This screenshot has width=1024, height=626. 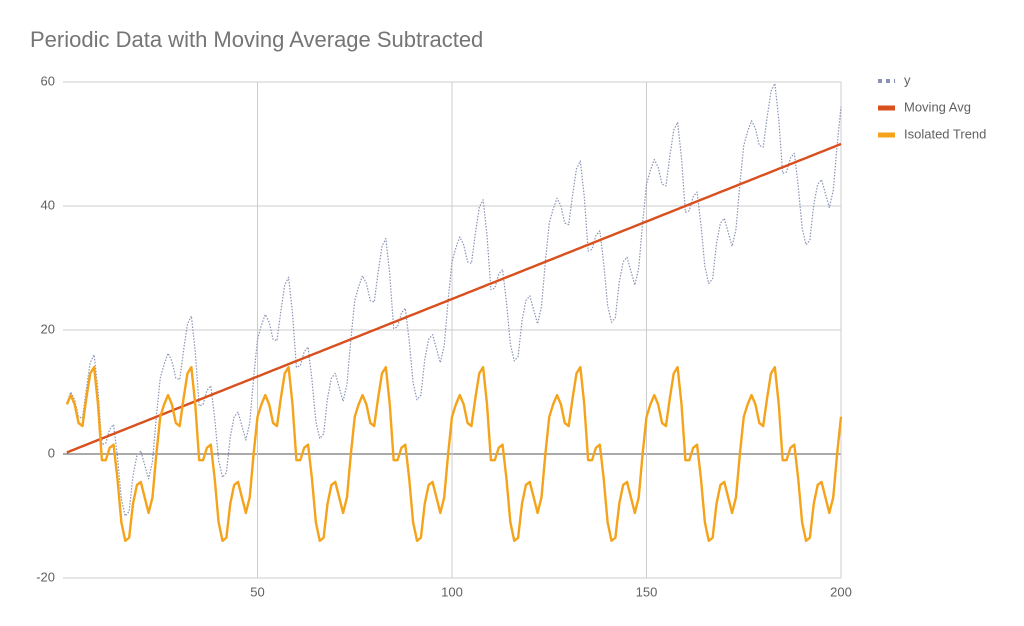 What do you see at coordinates (48, 80) in the screenshot?
I see `y-tick-label: 60` at bounding box center [48, 80].